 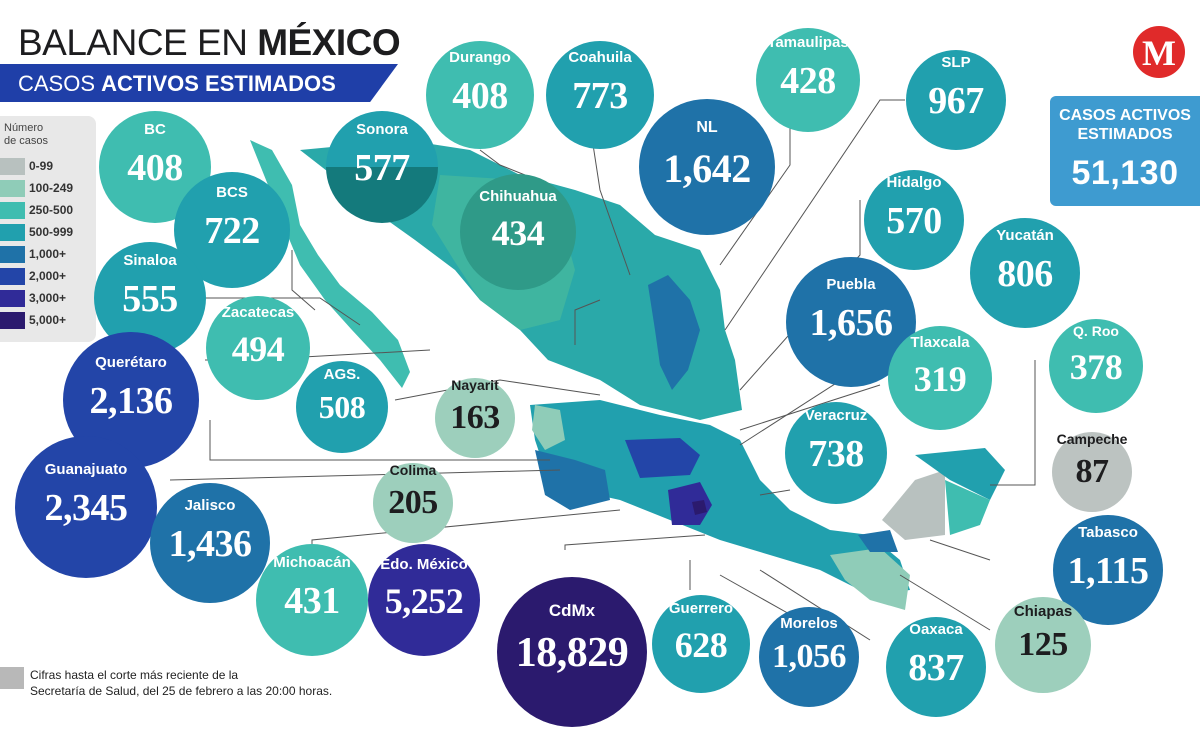 What do you see at coordinates (232, 193) in the screenshot?
I see `state-name: BCS` at bounding box center [232, 193].